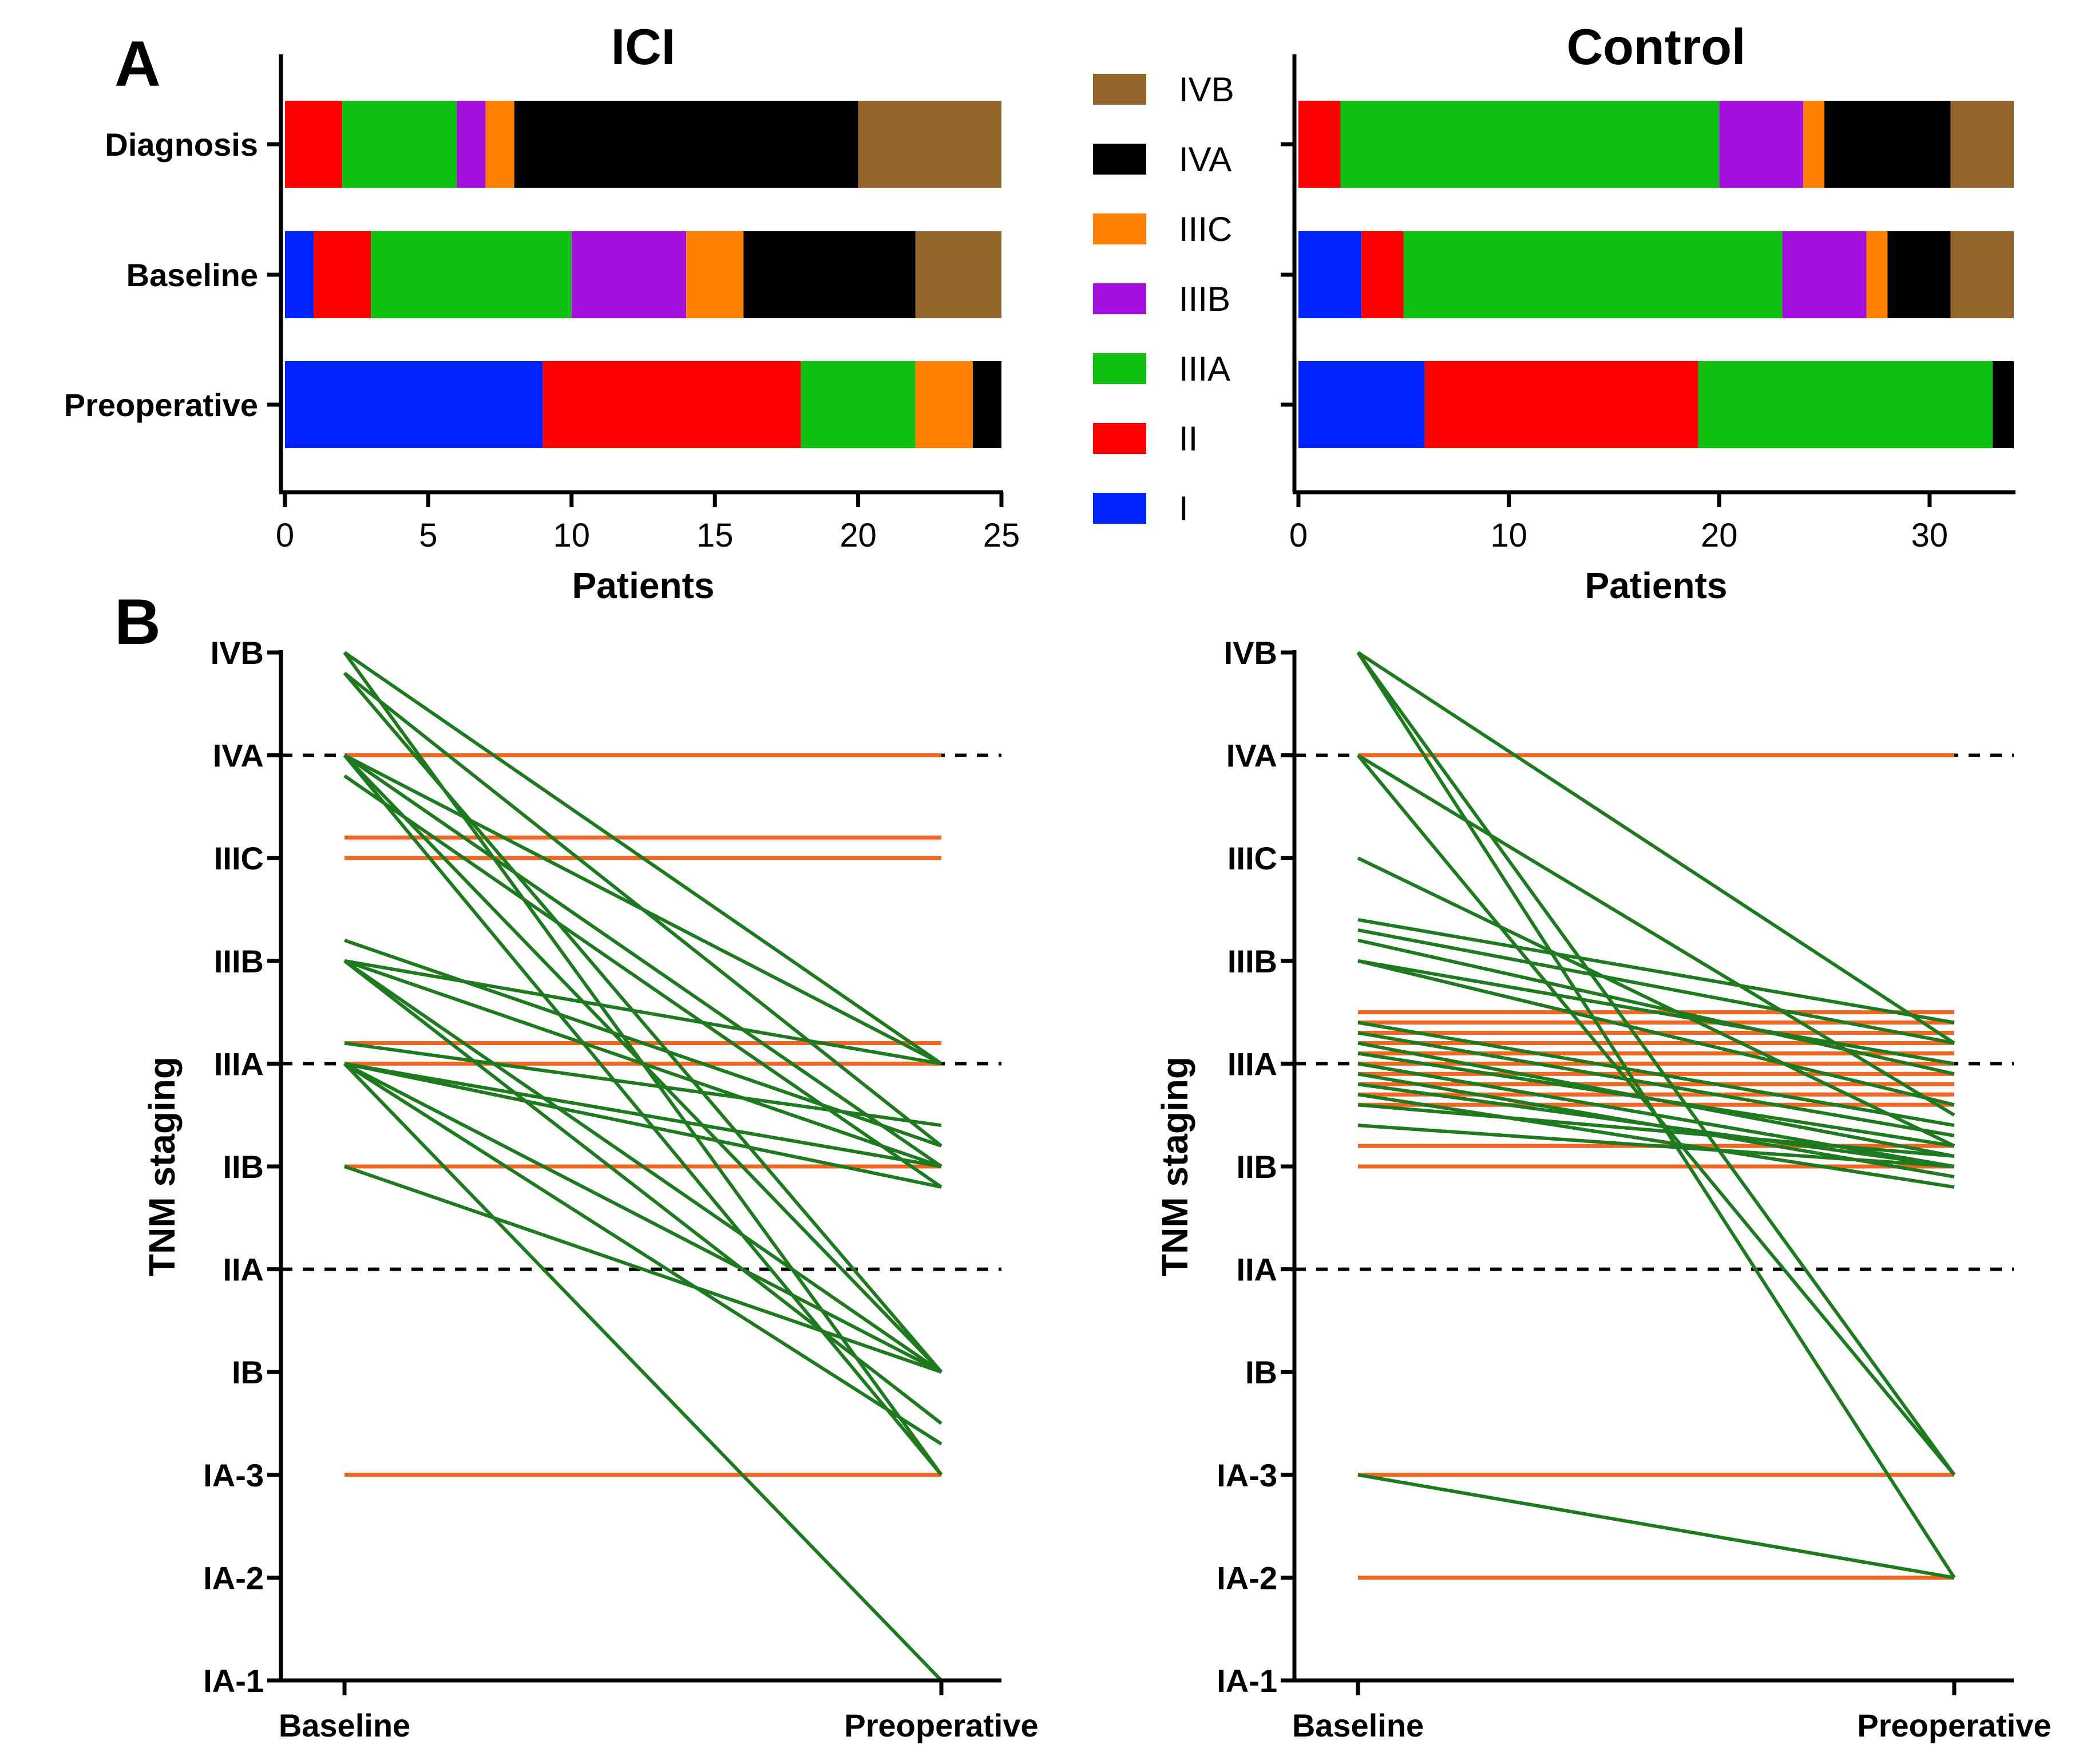  I want to click on stage-tick-label: IIIA, so click(1252, 1064).